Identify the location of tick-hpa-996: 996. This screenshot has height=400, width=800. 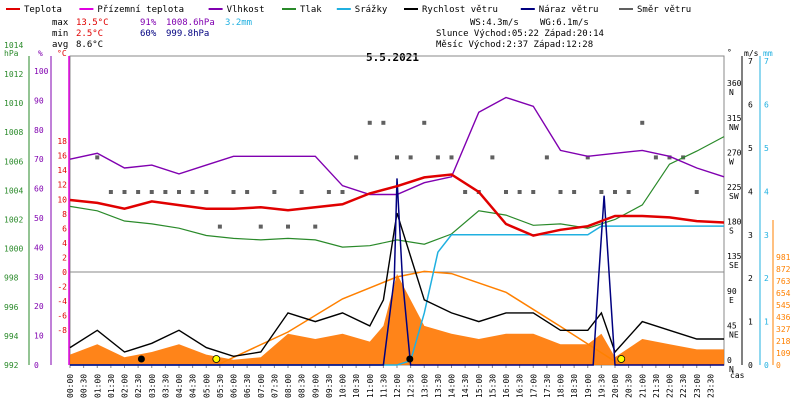
(11, 307).